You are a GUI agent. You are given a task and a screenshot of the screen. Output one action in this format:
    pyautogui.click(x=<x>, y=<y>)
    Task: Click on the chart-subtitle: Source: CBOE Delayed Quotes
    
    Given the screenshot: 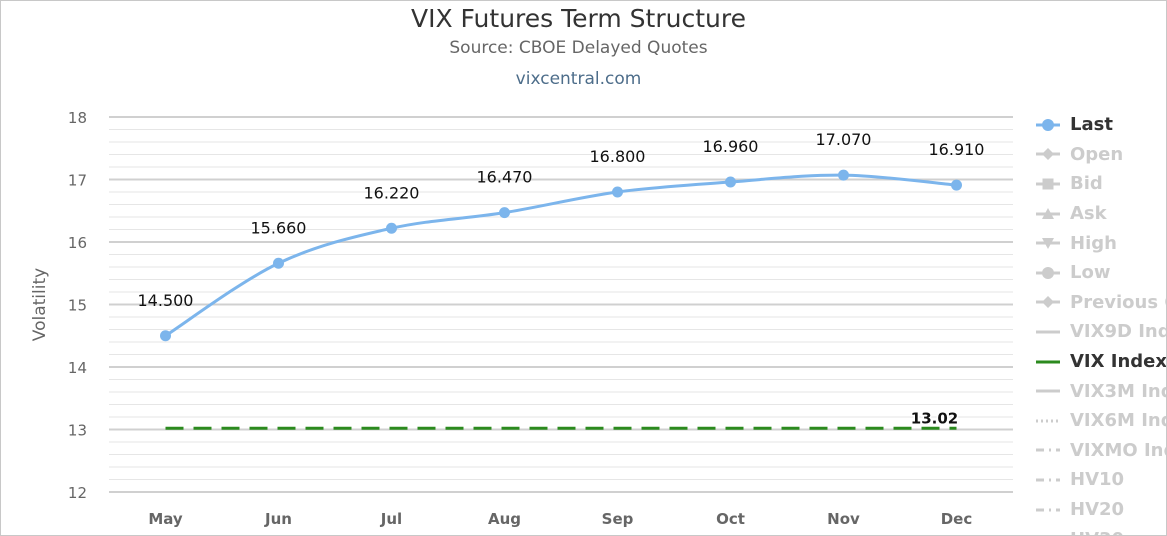 What is the action you would take?
    pyautogui.click(x=578, y=48)
    